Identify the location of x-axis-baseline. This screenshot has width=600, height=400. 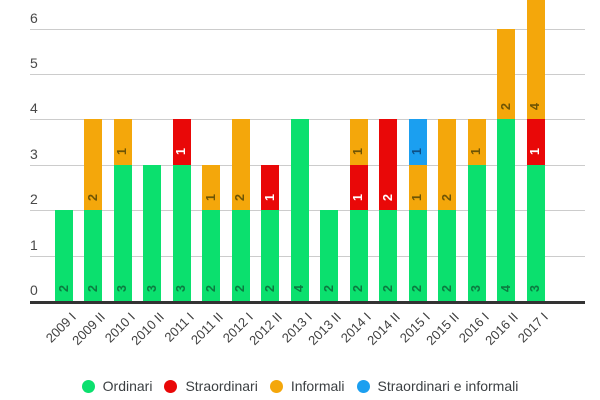
(307, 302).